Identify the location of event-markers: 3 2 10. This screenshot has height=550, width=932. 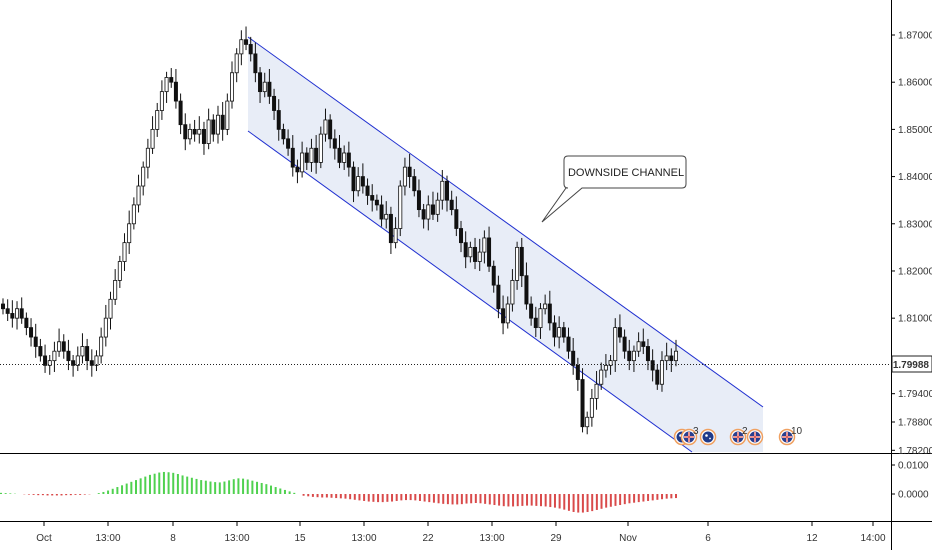
(738, 436).